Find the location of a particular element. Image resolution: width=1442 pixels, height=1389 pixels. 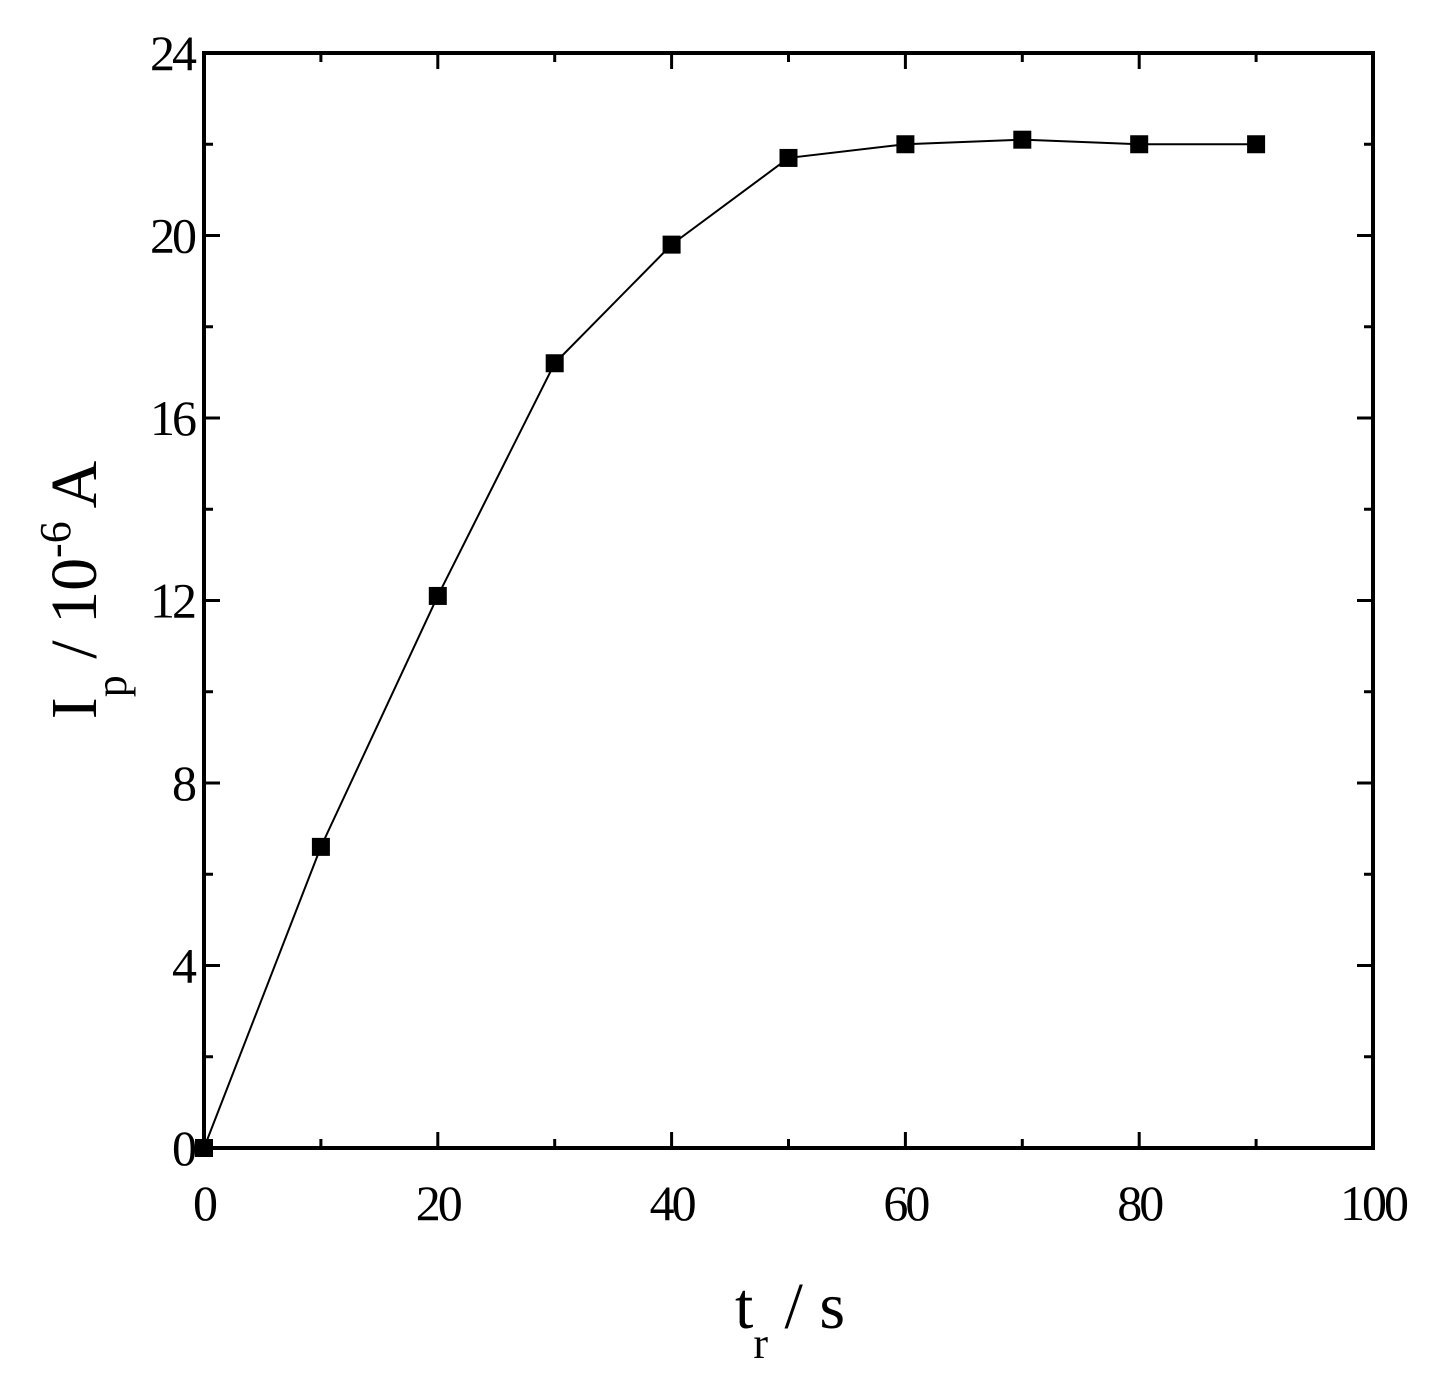

x-tick-label: 20 is located at coordinates (439, 1203).